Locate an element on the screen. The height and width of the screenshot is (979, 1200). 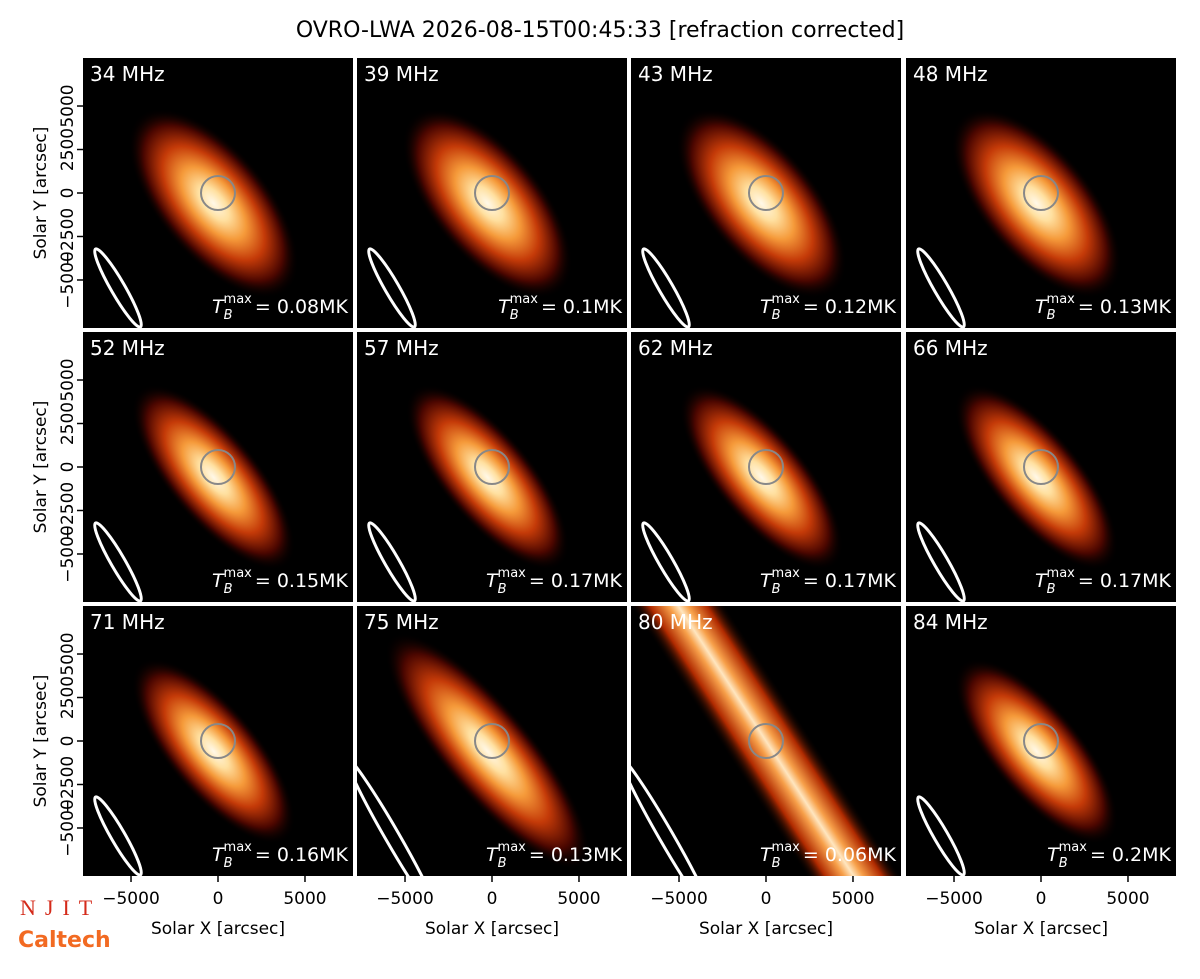
tb-value: = 0.08MK is located at coordinates (302, 307).